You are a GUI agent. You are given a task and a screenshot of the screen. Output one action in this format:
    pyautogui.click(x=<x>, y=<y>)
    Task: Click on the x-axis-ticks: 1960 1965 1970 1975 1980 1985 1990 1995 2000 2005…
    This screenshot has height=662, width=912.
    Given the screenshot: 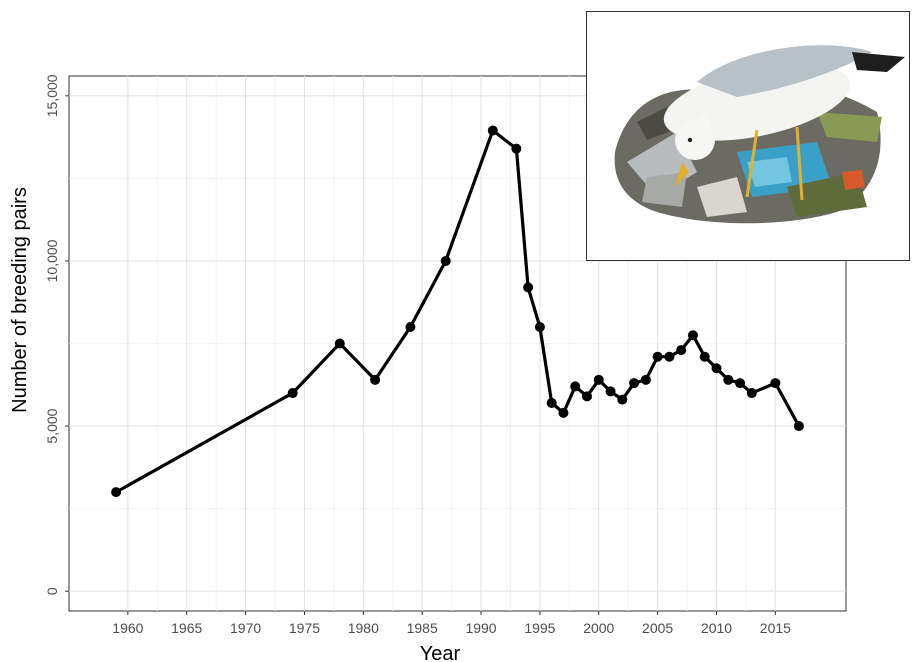 What is the action you would take?
    pyautogui.click(x=451, y=623)
    